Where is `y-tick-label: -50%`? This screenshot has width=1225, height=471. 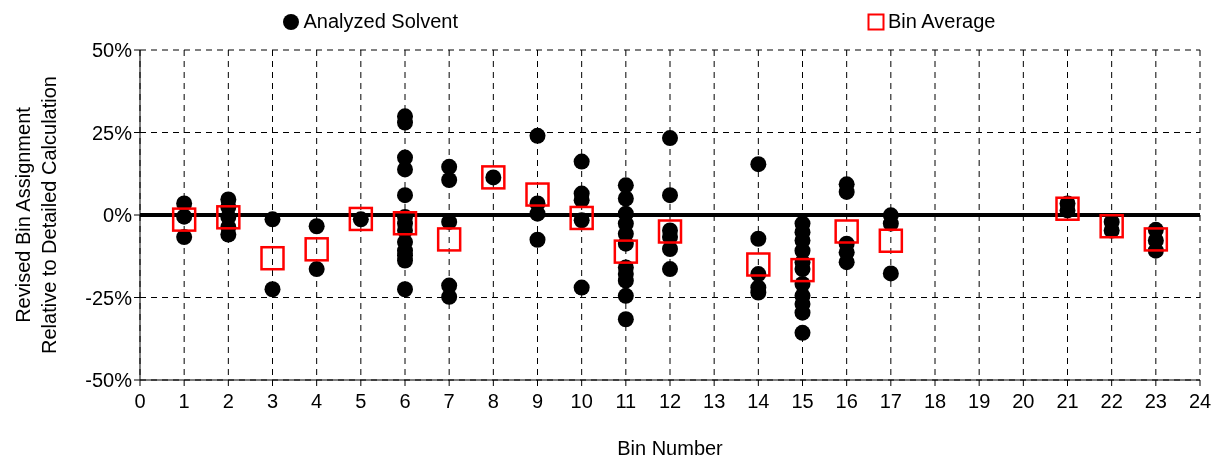
y-tick-label: -50% is located at coordinates (109, 380).